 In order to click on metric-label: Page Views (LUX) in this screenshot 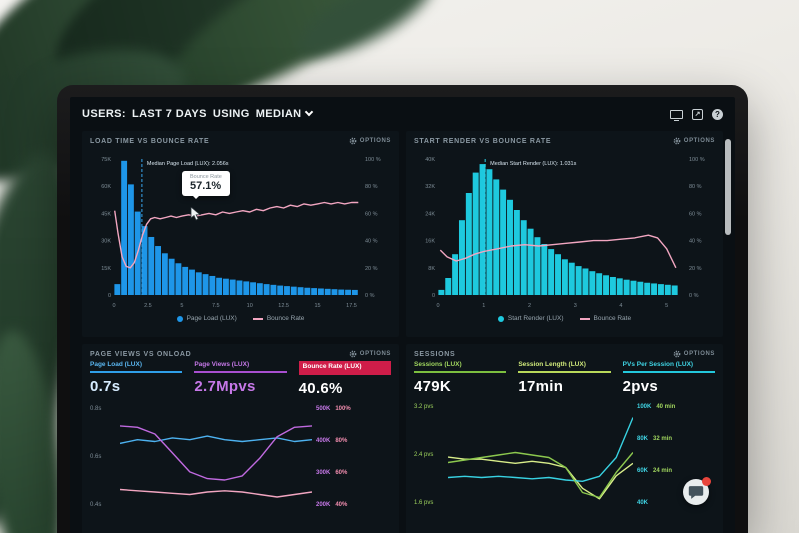, I will do `click(240, 367)`.